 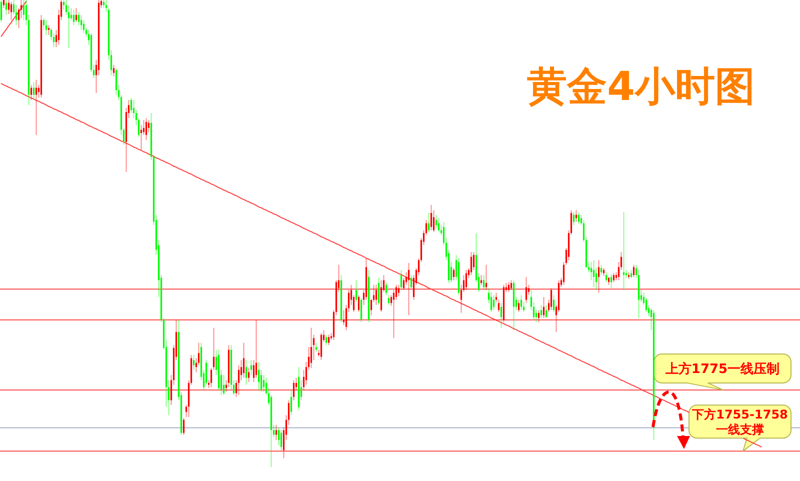 What do you see at coordinates (722, 369) in the screenshot?
I see `annotation: 上方1775一线压制` at bounding box center [722, 369].